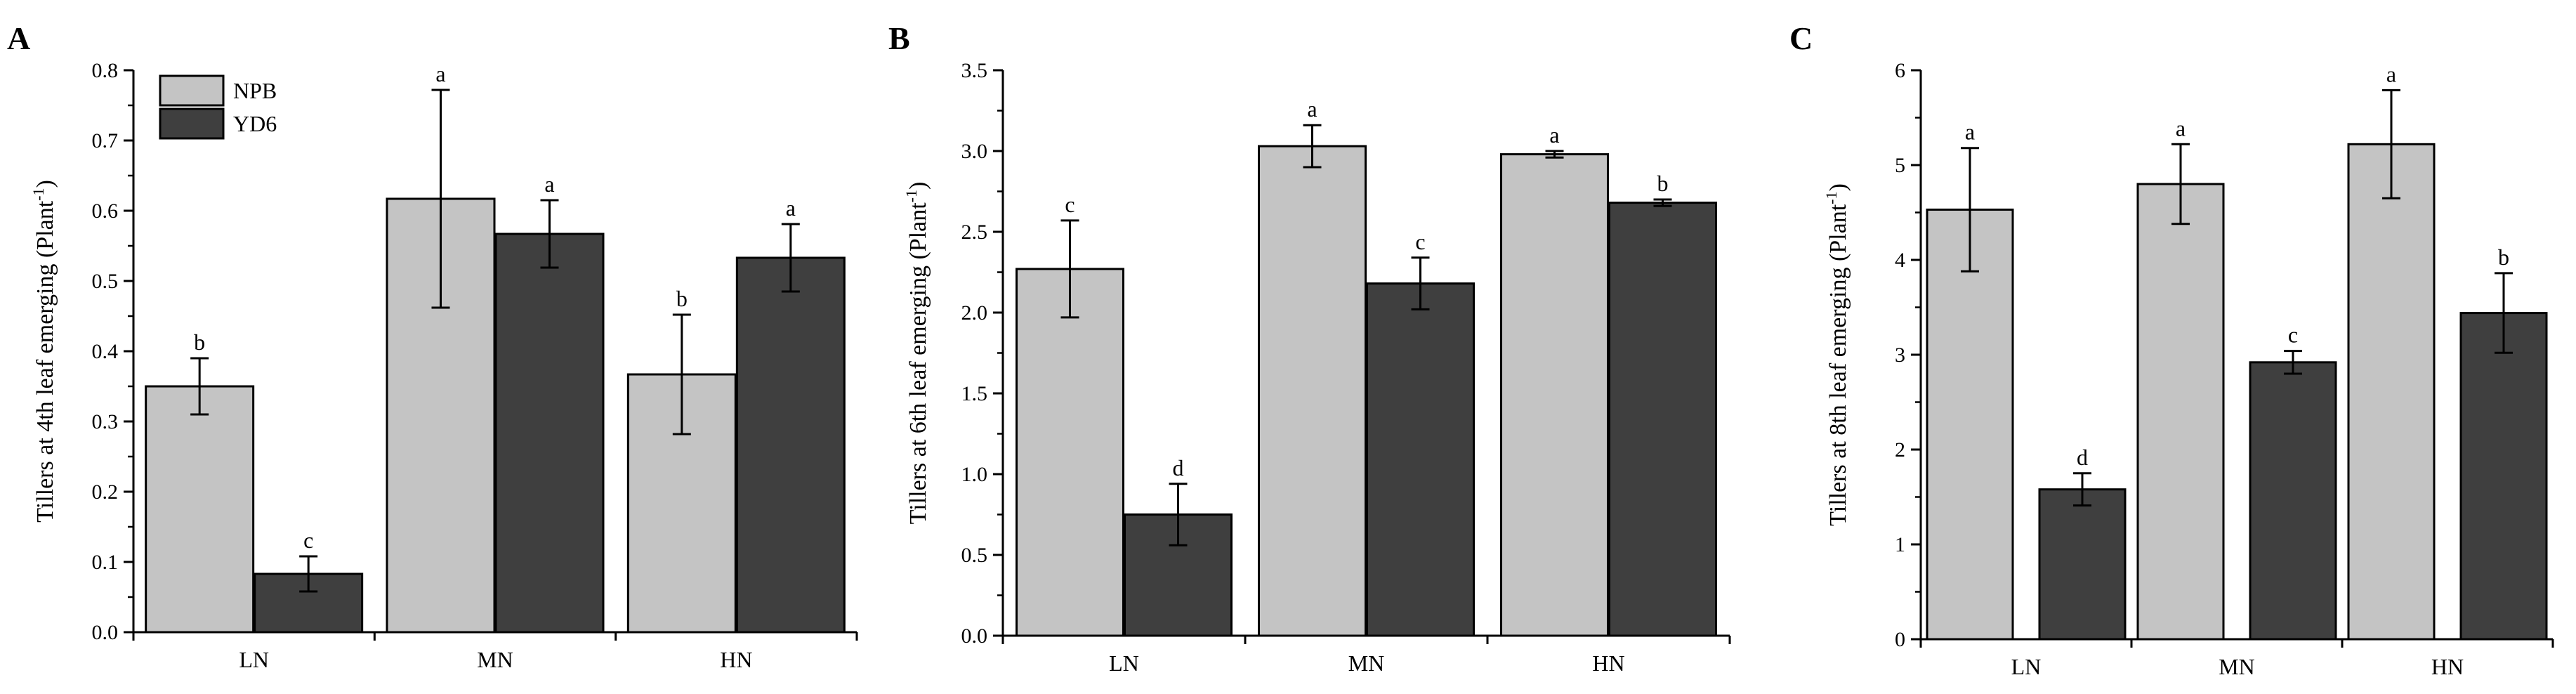  I want to click on y-tick-label: 2.5, so click(974, 233).